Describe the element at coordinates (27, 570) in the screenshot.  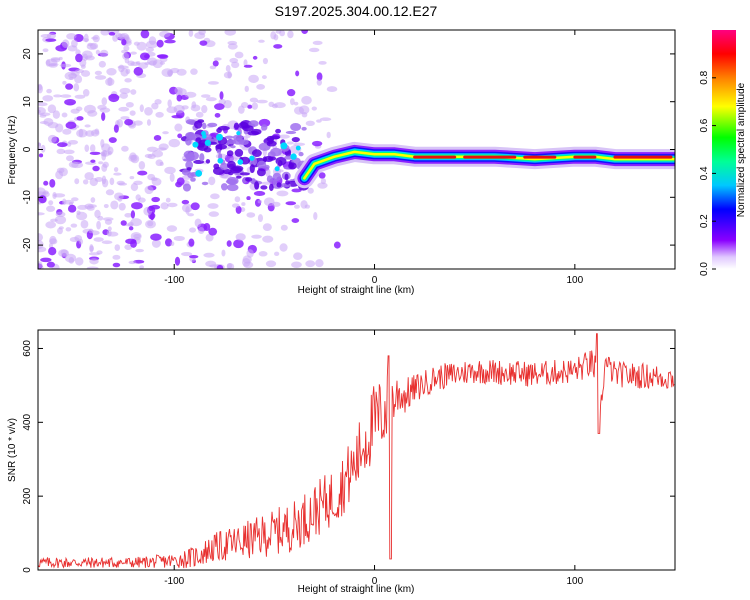
I see `y-tick-label: 0` at that location.